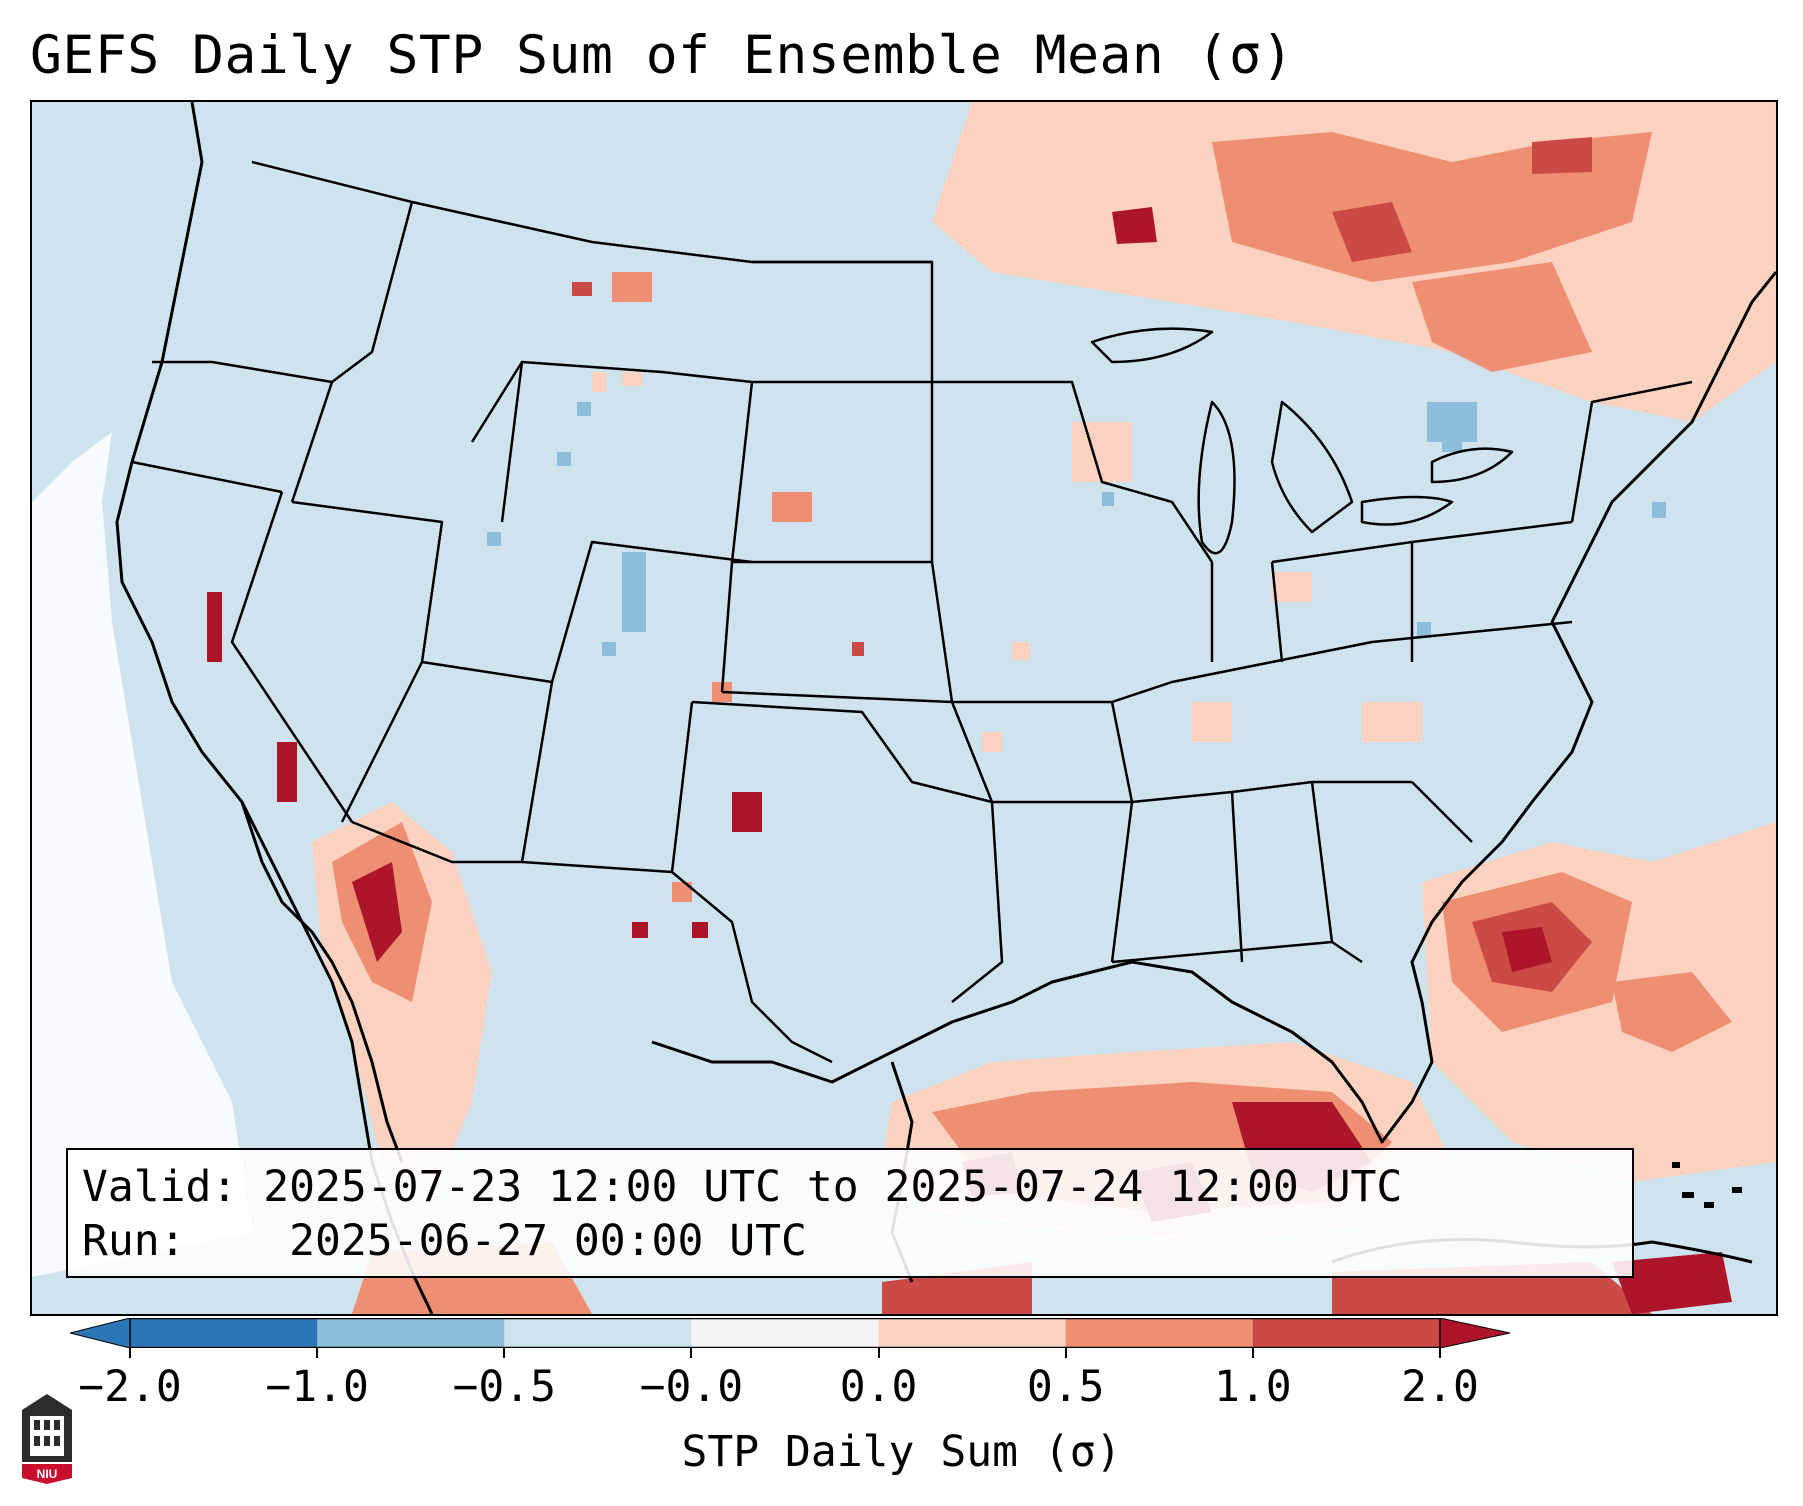 This screenshot has width=1803, height=1506. I want to click on colorbar-tick-label: 1.0, so click(1253, 1387).